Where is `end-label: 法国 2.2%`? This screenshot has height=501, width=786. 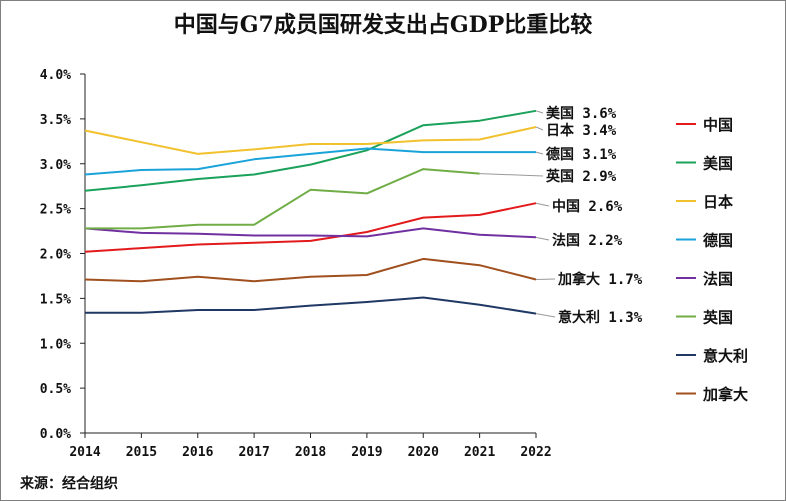 end-label: 法国 2.2% is located at coordinates (587, 240).